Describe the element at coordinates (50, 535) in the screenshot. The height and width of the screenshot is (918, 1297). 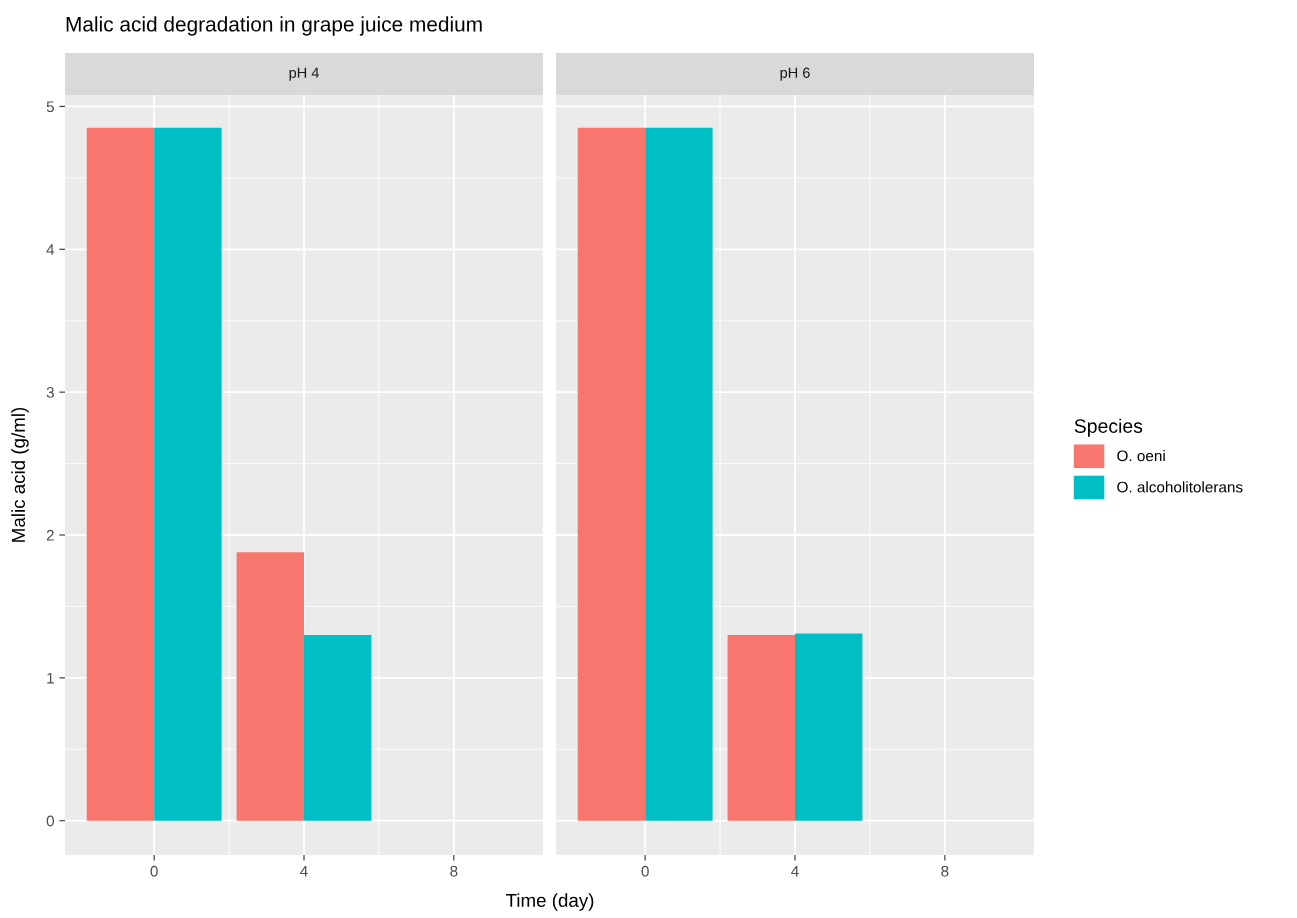
I see `y-tick-label: 2` at that location.